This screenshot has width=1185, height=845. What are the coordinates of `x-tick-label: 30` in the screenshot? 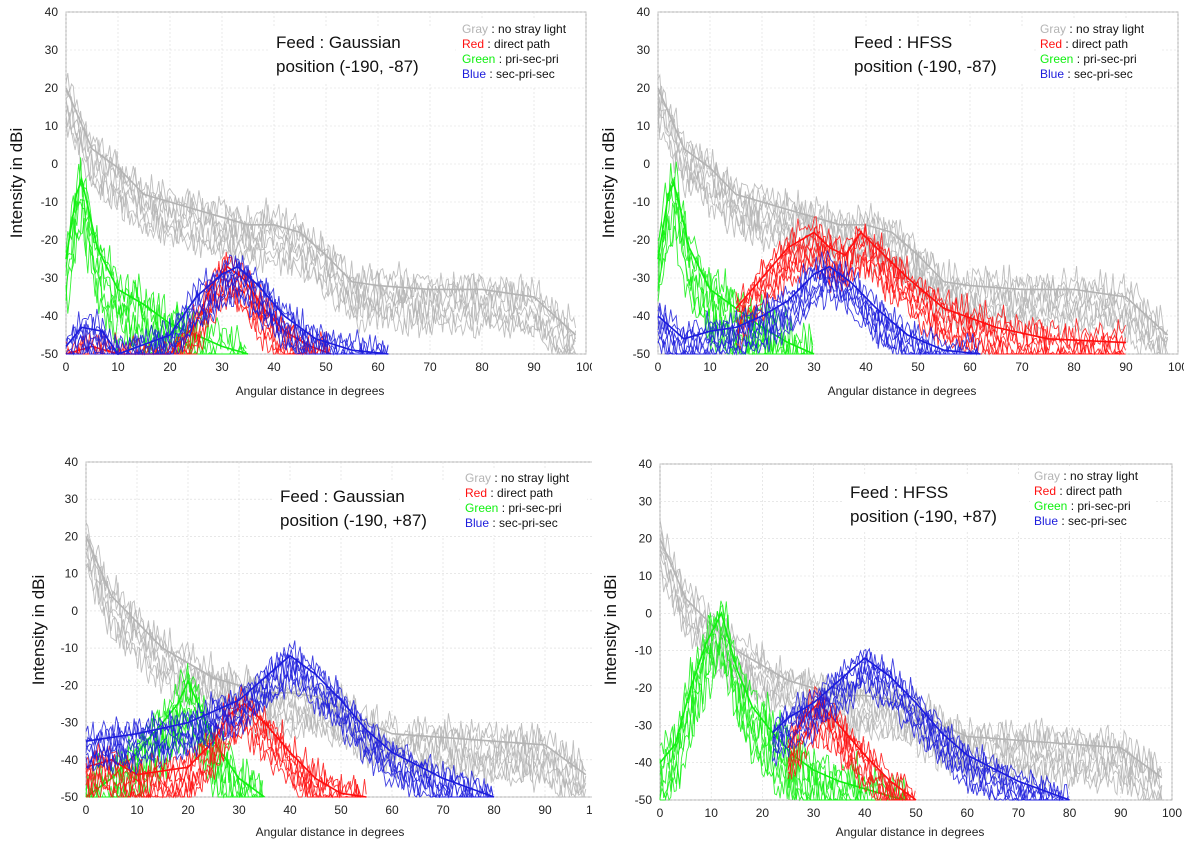 It's located at (814, 813).